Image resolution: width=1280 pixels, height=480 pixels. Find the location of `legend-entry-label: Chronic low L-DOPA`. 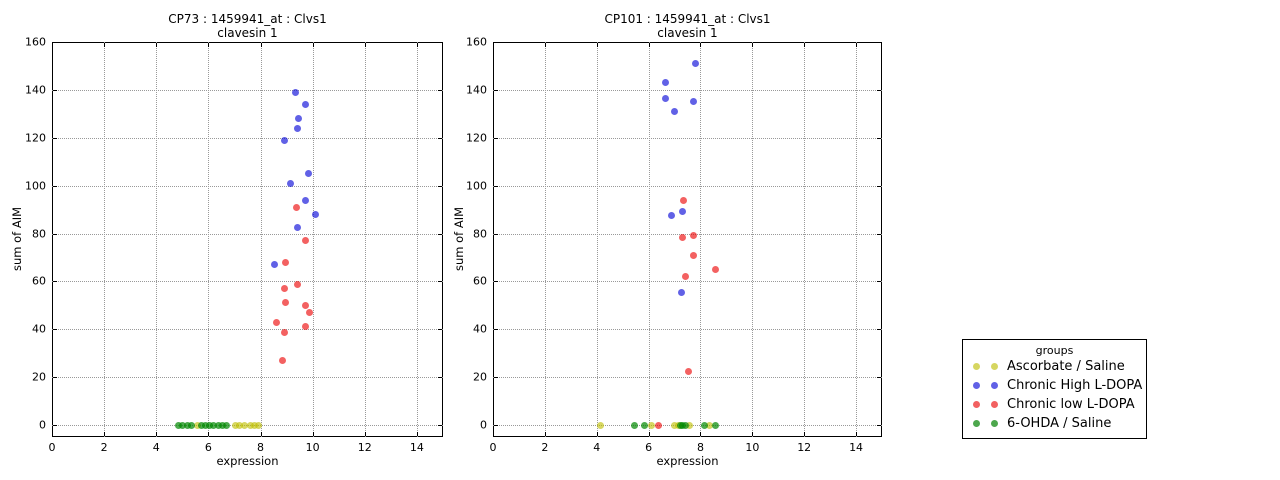

legend-entry-label: Chronic low L-DOPA is located at coordinates (1071, 404).